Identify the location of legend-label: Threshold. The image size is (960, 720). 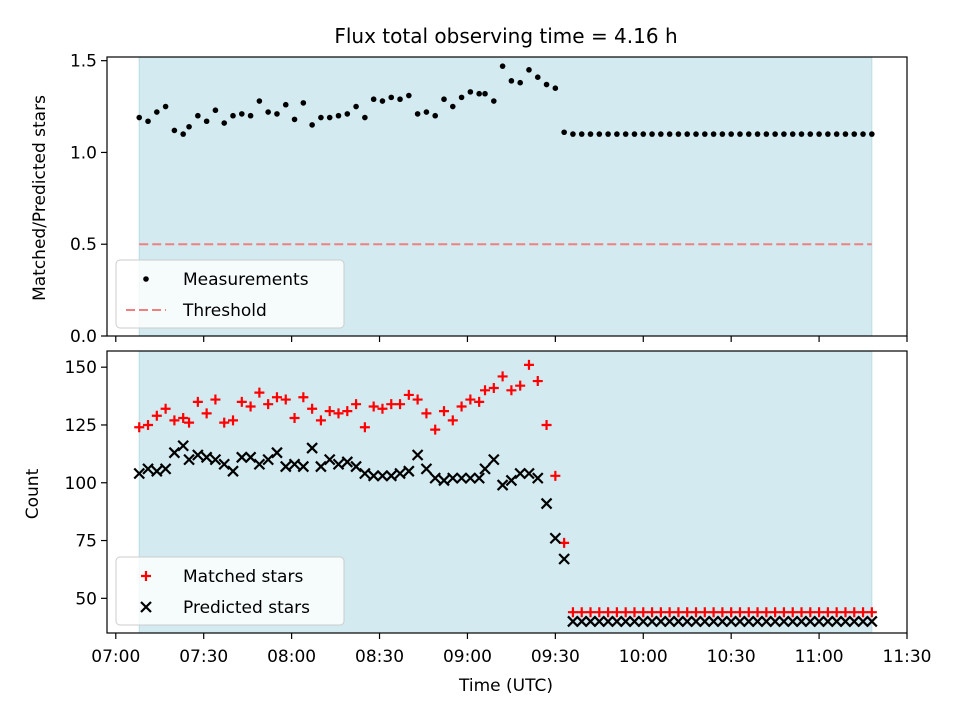
(224, 311).